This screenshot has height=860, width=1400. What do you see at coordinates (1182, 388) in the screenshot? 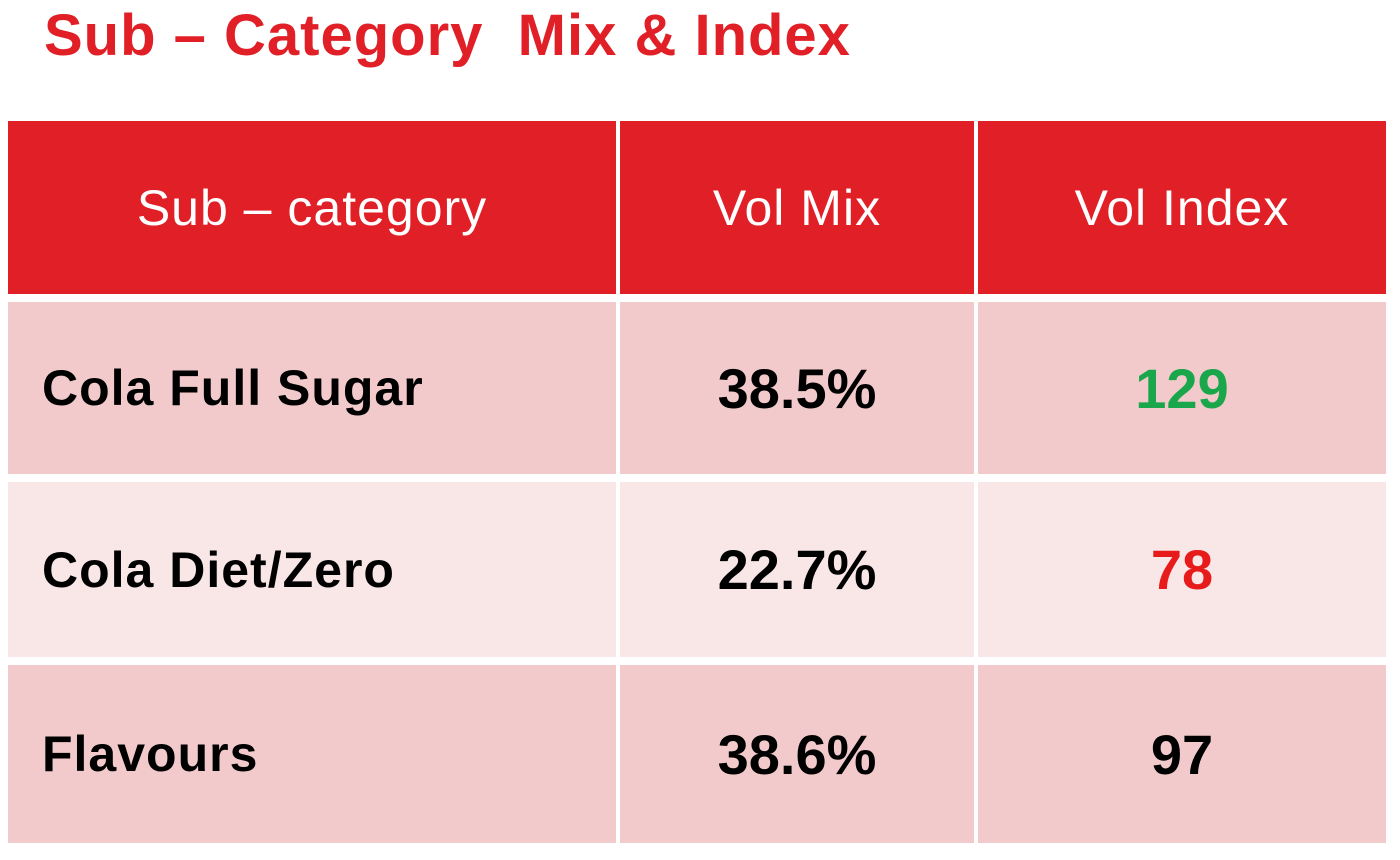
I see `row-cola-full-sugar-vol-index: 129` at bounding box center [1182, 388].